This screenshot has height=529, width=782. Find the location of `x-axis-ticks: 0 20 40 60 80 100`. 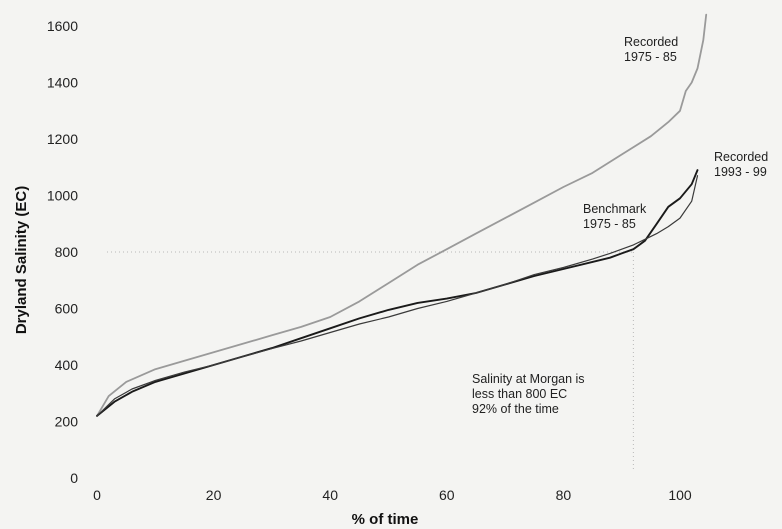

x-axis-ticks: 0 20 40 60 80 100 is located at coordinates (392, 495).